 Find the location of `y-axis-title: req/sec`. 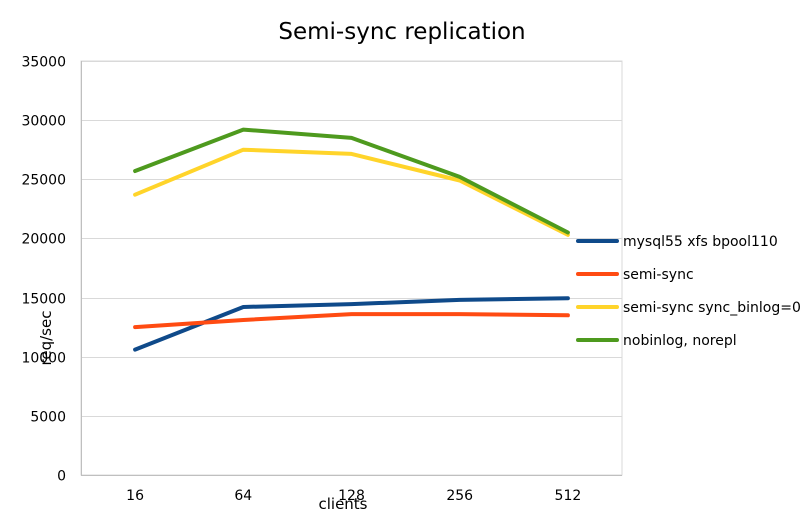

y-axis-title: req/sec is located at coordinates (46, 338).